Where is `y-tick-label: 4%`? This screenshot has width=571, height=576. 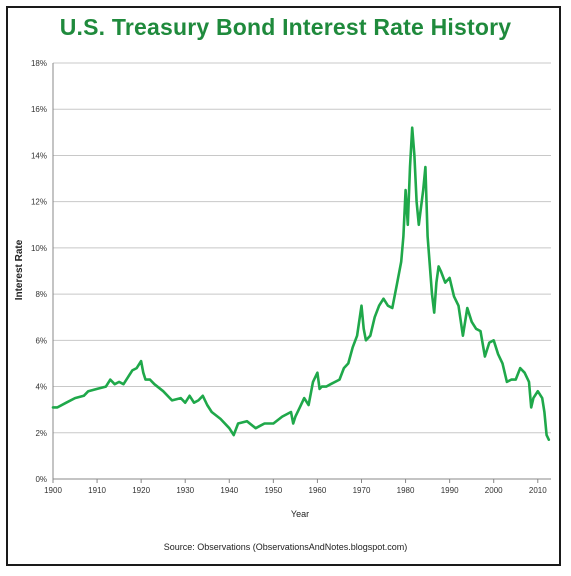
y-tick-label: 4% is located at coordinates (41, 387).